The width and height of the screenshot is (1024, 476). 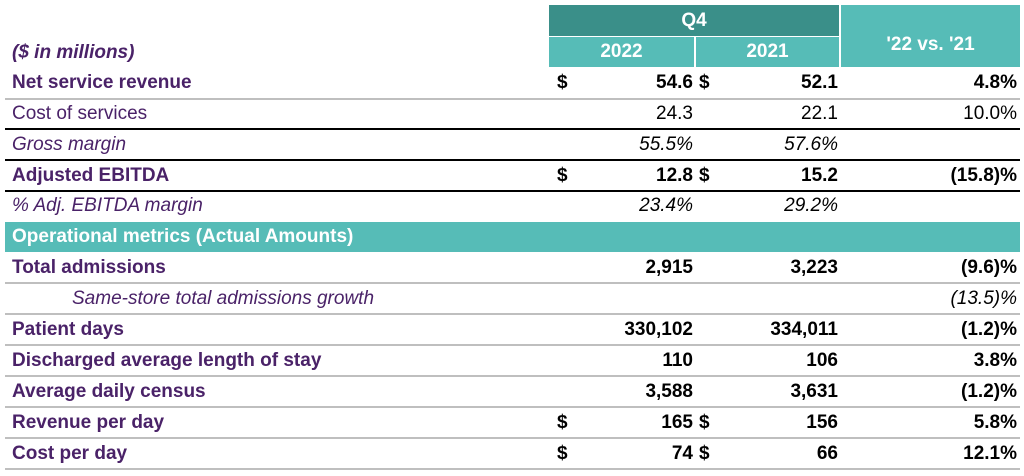 I want to click on table-row-patient-days: Patient days 330,102 334,011 (1.2)%, so click(x=512, y=330).